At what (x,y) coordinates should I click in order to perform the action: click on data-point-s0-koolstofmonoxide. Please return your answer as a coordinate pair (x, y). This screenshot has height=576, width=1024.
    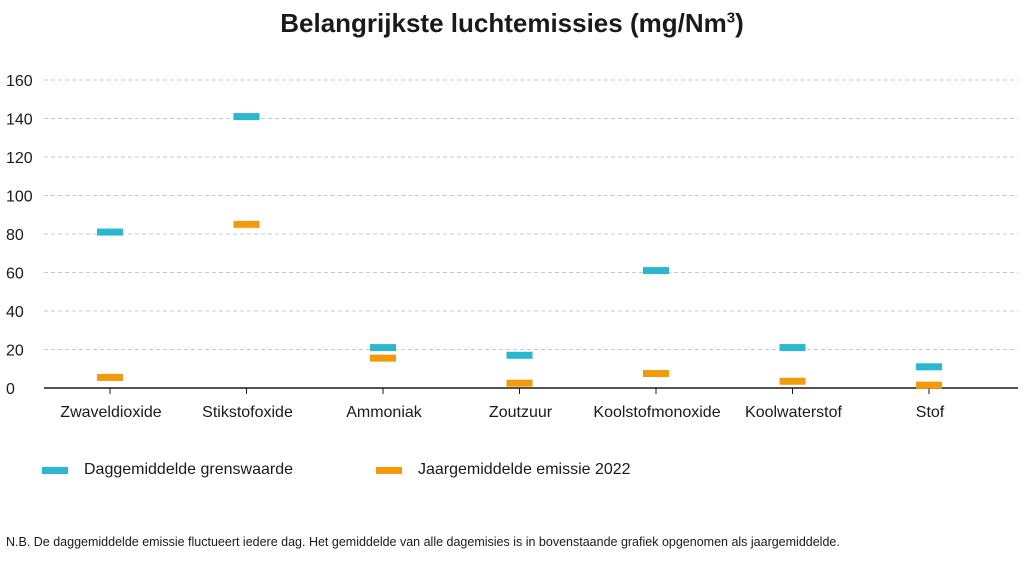
    Looking at the image, I should click on (656, 271).